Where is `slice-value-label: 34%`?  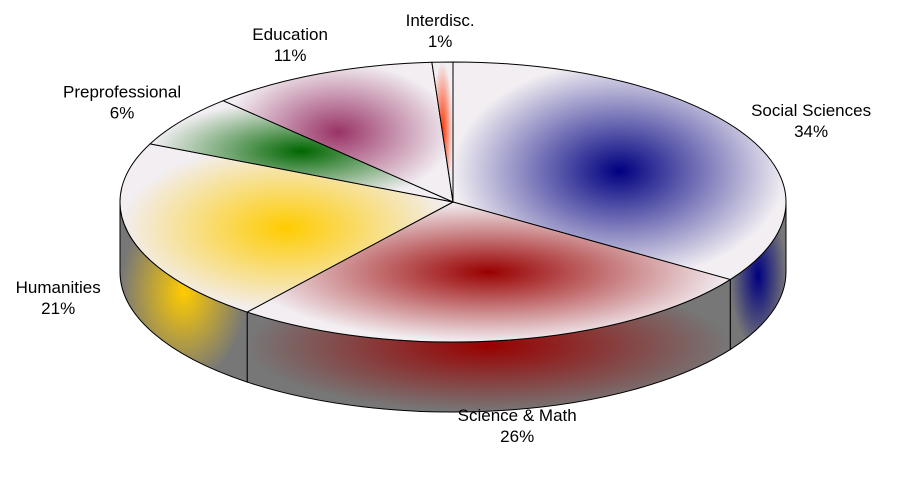
slice-value-label: 34% is located at coordinates (811, 131).